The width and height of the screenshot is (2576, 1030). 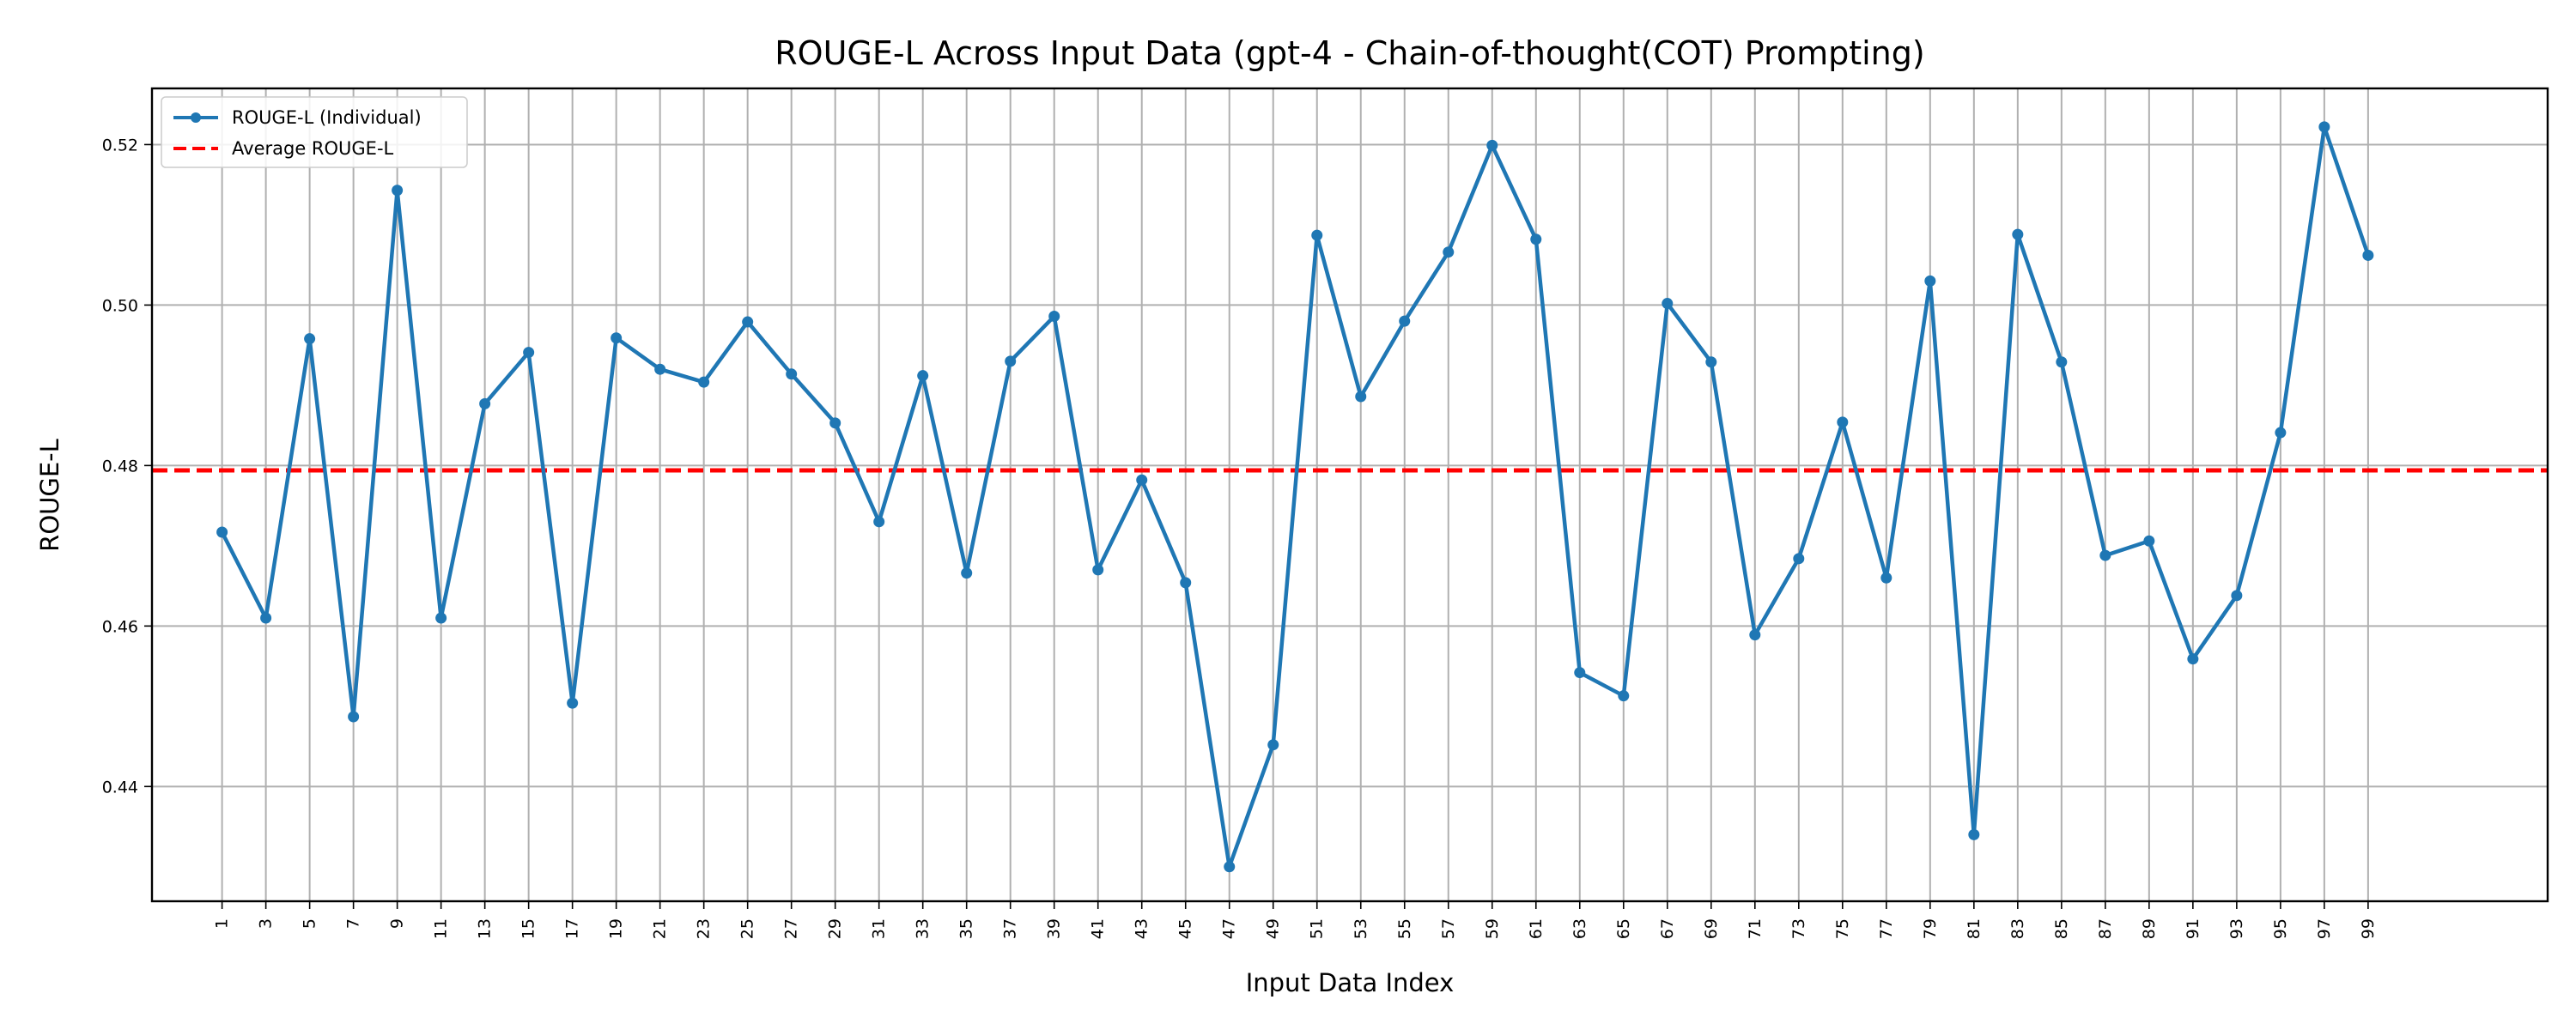 What do you see at coordinates (1931, 928) in the screenshot?
I see `x-tick-label: 79` at bounding box center [1931, 928].